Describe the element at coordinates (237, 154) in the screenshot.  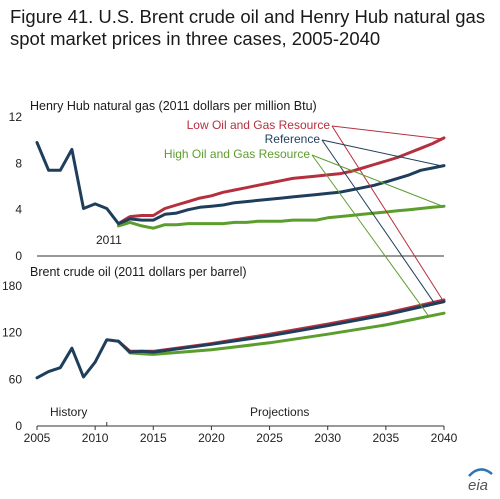
I see `legend-label-high: High Oil and Gas Resource` at that location.